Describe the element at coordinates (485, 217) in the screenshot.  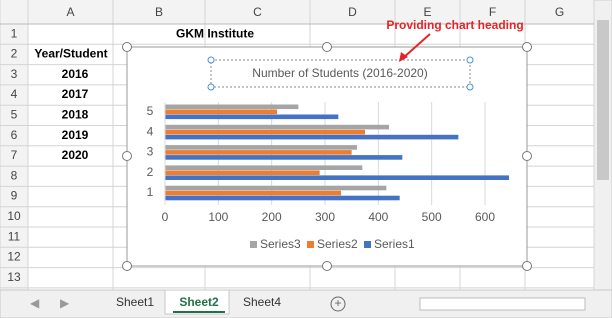
I see `x-tick-label: 600` at that location.